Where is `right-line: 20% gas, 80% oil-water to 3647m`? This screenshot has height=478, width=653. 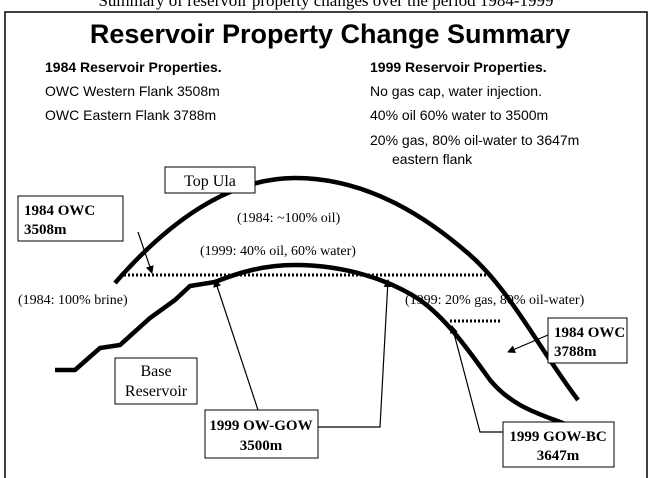
right-line: 20% gas, 80% oil-water to 3647m is located at coordinates (474, 140).